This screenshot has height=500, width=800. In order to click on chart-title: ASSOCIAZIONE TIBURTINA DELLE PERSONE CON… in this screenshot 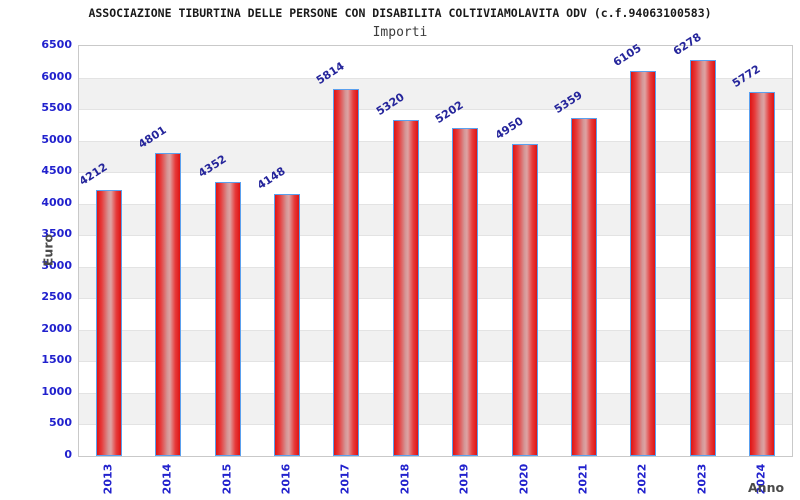, I will do `click(400, 13)`.